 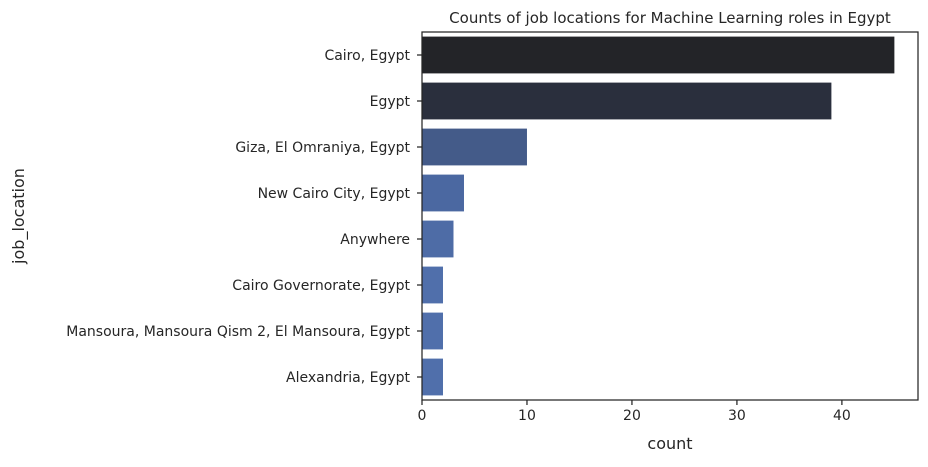 What do you see at coordinates (321, 286) in the screenshot?
I see `y-tick-label: Cairo Governorate, Egypt` at bounding box center [321, 286].